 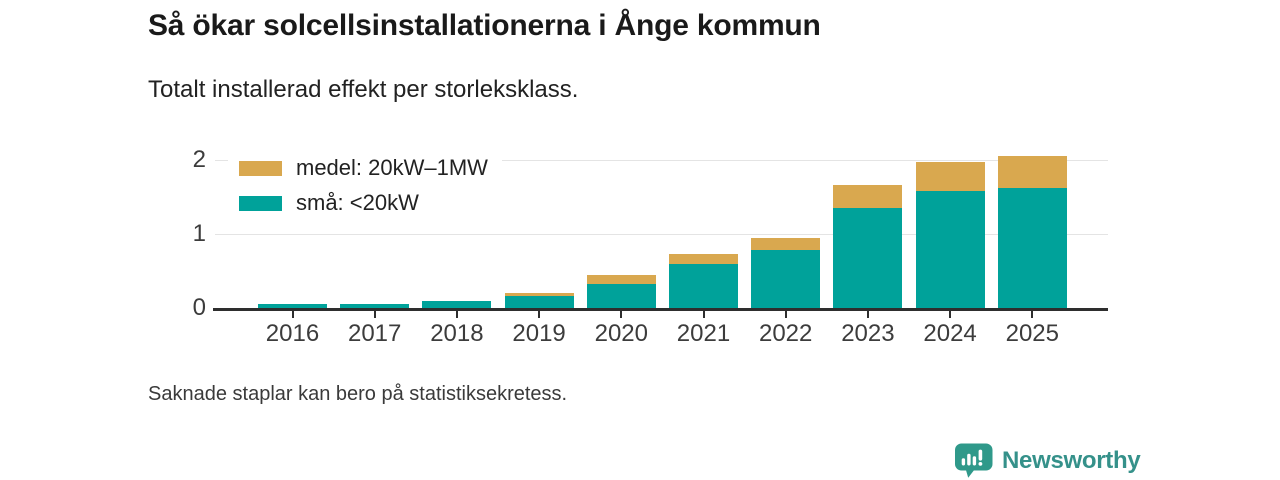 What do you see at coordinates (365, 185) in the screenshot?
I see `chart-legend: medel: 20kW–1MW små: <20kW` at bounding box center [365, 185].